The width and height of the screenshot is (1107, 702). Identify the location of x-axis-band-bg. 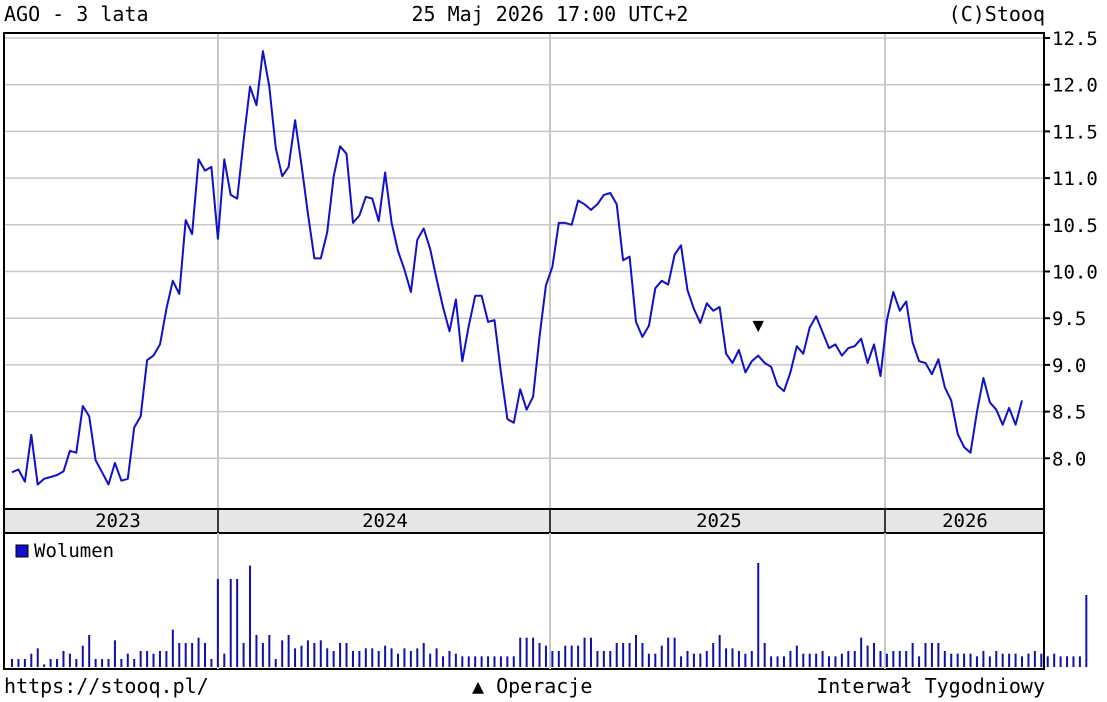
(524, 521).